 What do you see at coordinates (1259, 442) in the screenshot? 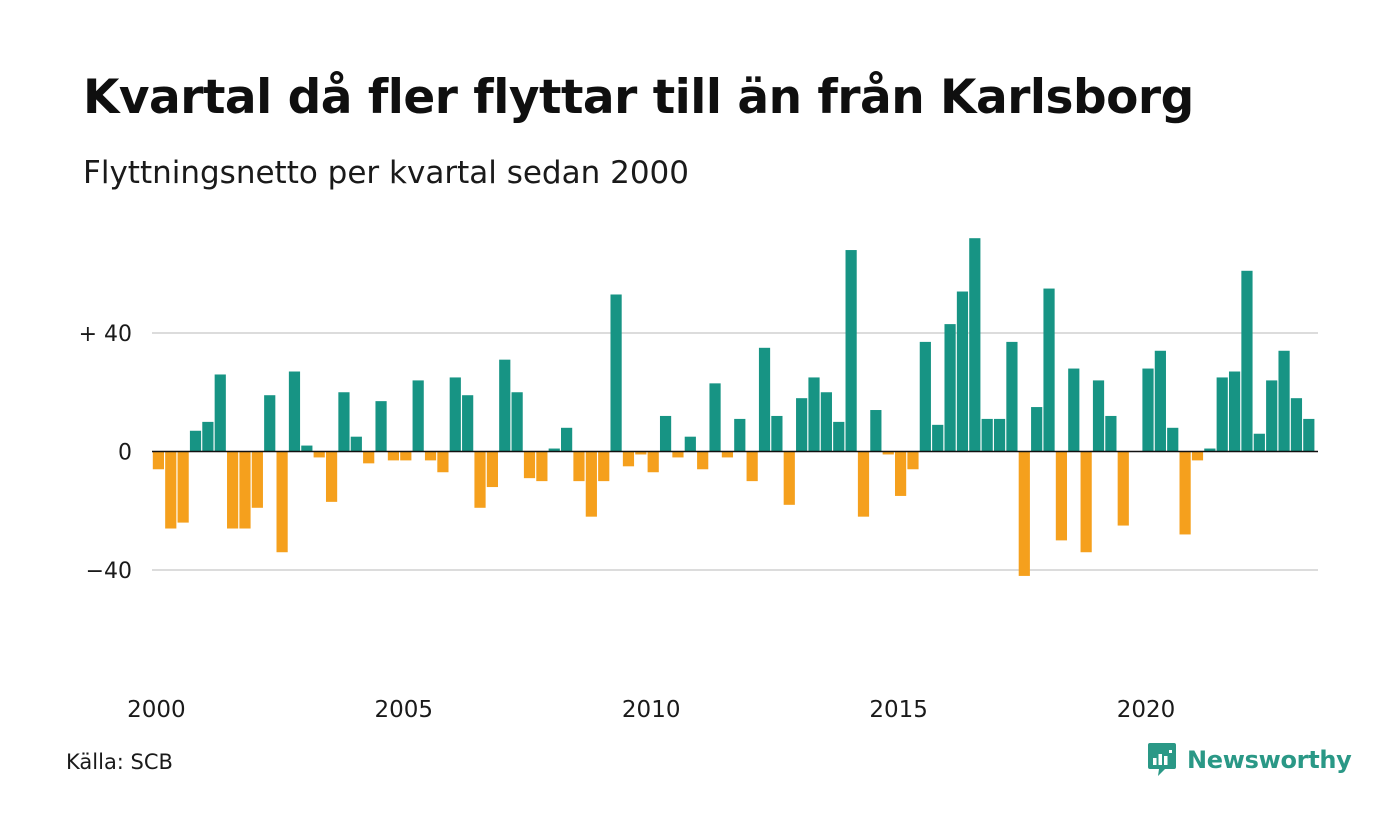
I see `bar: 2022 Q2: 6` at bounding box center [1259, 442].